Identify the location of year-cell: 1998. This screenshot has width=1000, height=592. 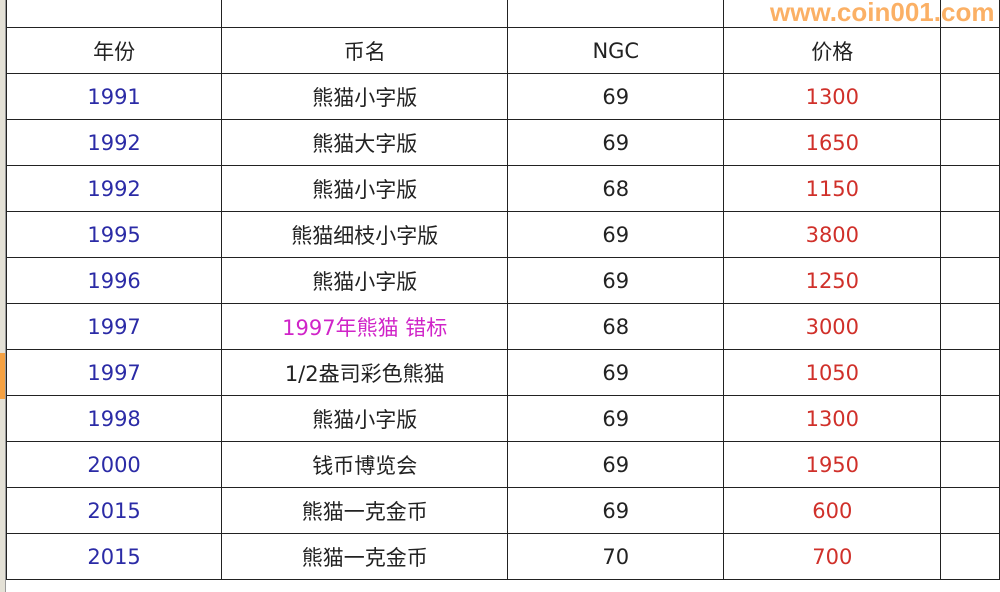
(114, 418).